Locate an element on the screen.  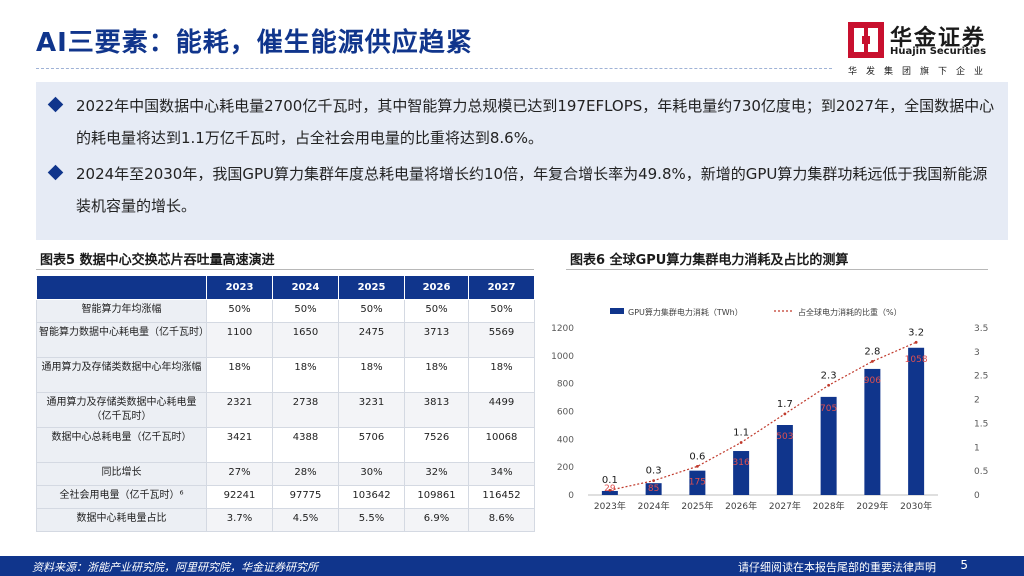
legend-line-label: 占全球电力消耗的比重（%） is located at coordinates (850, 312).